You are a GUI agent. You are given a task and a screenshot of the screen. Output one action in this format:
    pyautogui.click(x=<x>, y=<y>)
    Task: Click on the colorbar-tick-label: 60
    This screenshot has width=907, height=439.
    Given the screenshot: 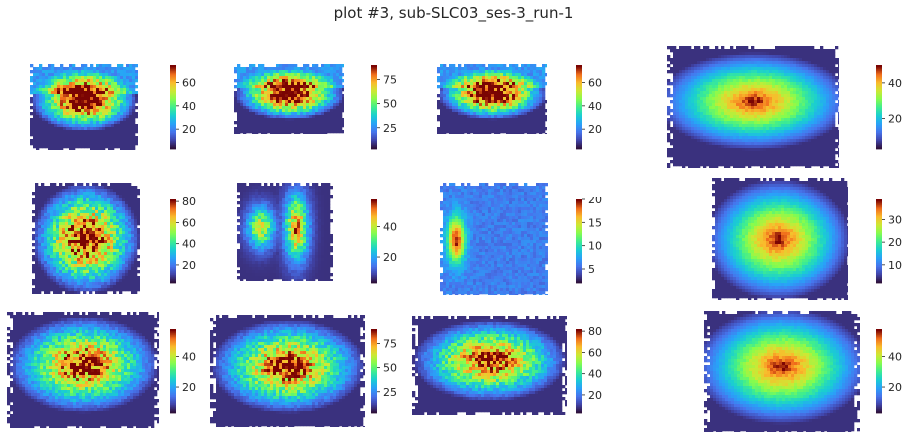 What is the action you would take?
    pyautogui.click(x=595, y=83)
    